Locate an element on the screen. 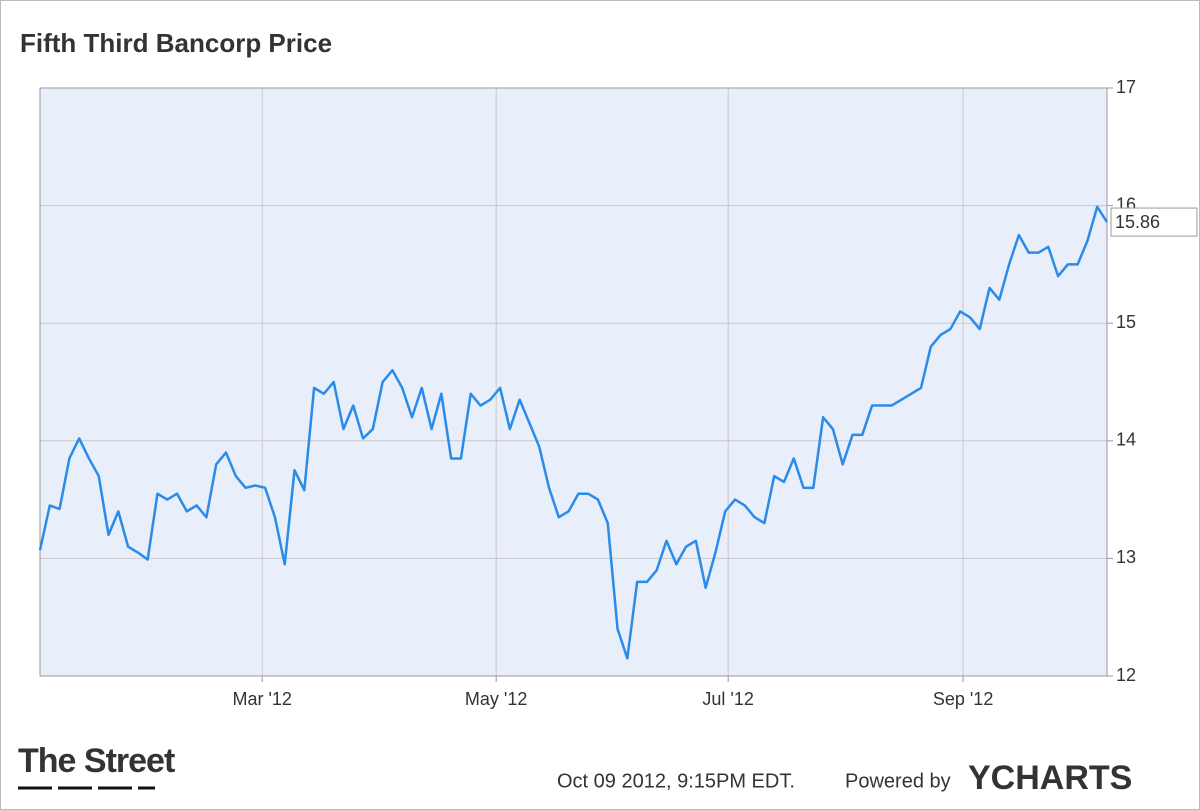  brand: YCHARTS is located at coordinates (1050, 778).